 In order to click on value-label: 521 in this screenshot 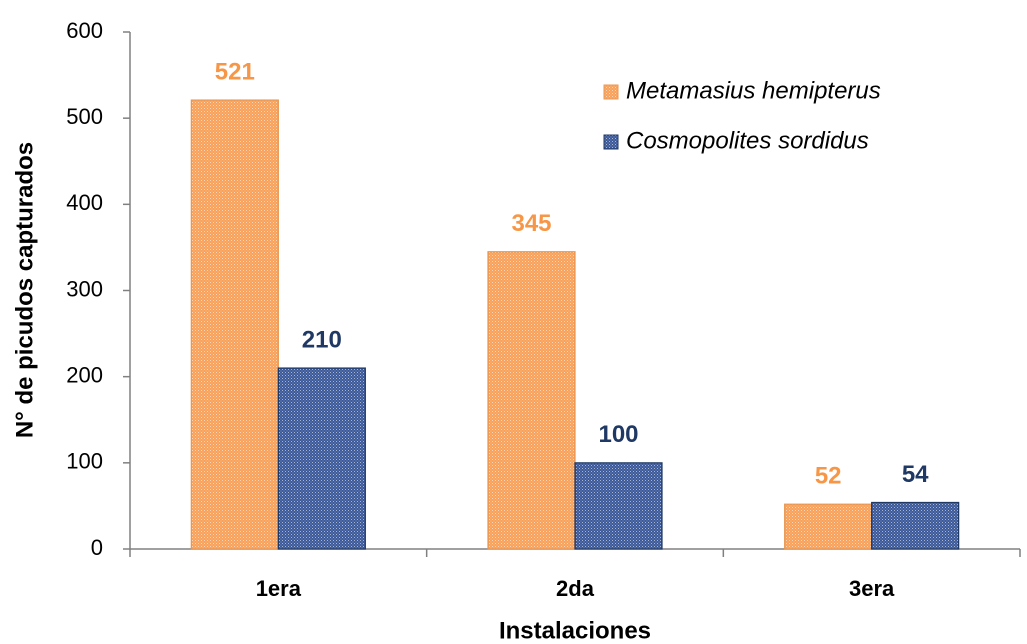, I will do `click(235, 71)`.